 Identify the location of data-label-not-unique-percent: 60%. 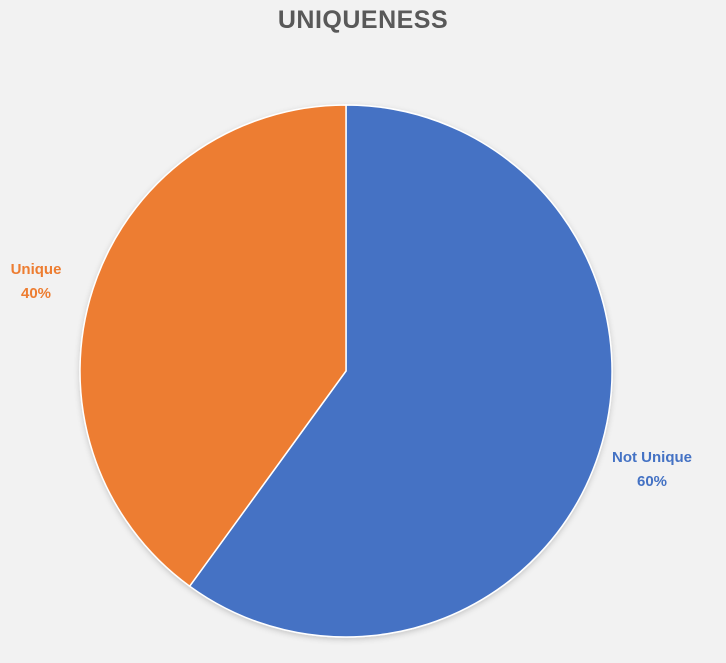
(652, 481).